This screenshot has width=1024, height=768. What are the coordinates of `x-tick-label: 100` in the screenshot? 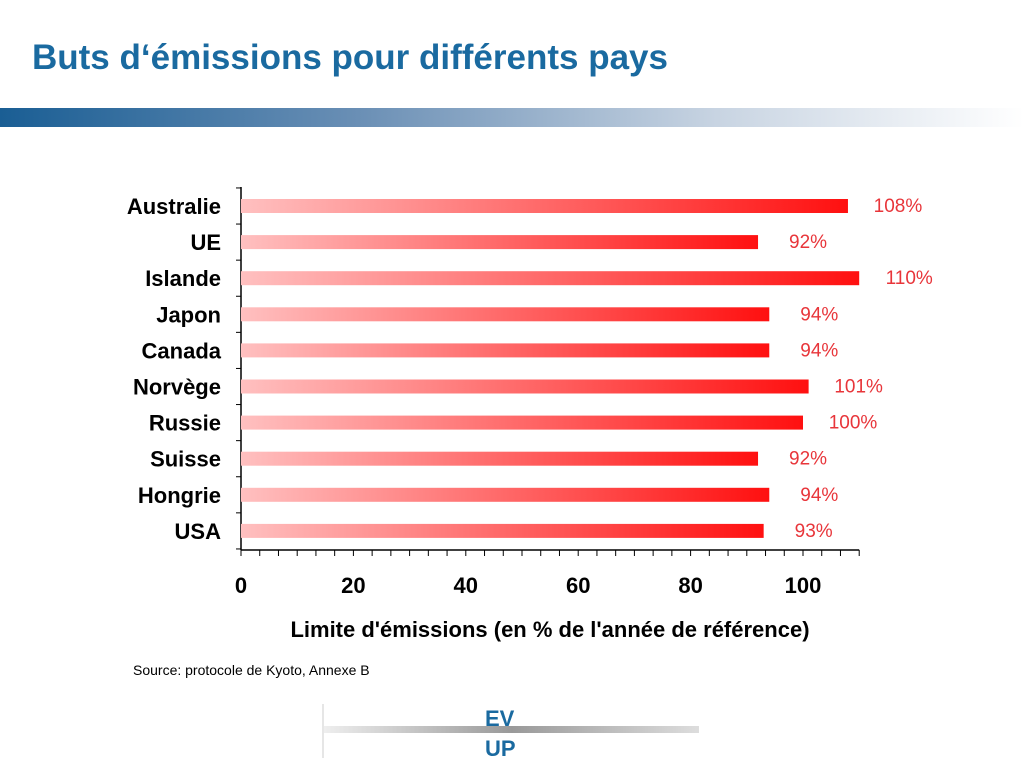 It's located at (803, 585).